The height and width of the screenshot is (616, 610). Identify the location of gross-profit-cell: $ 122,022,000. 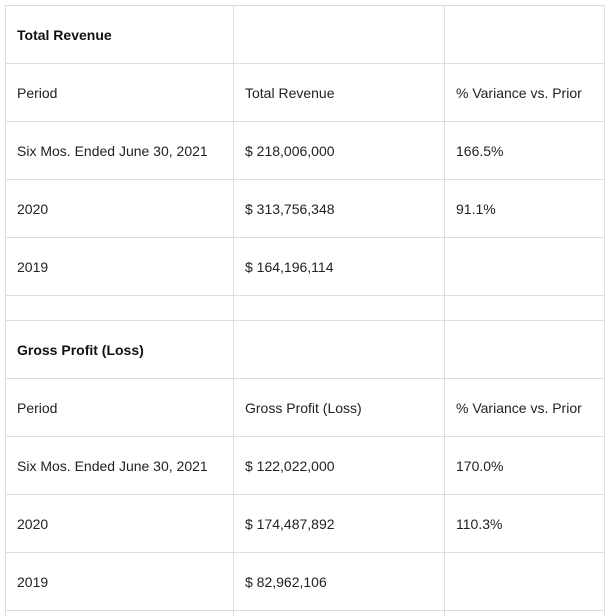
(339, 465).